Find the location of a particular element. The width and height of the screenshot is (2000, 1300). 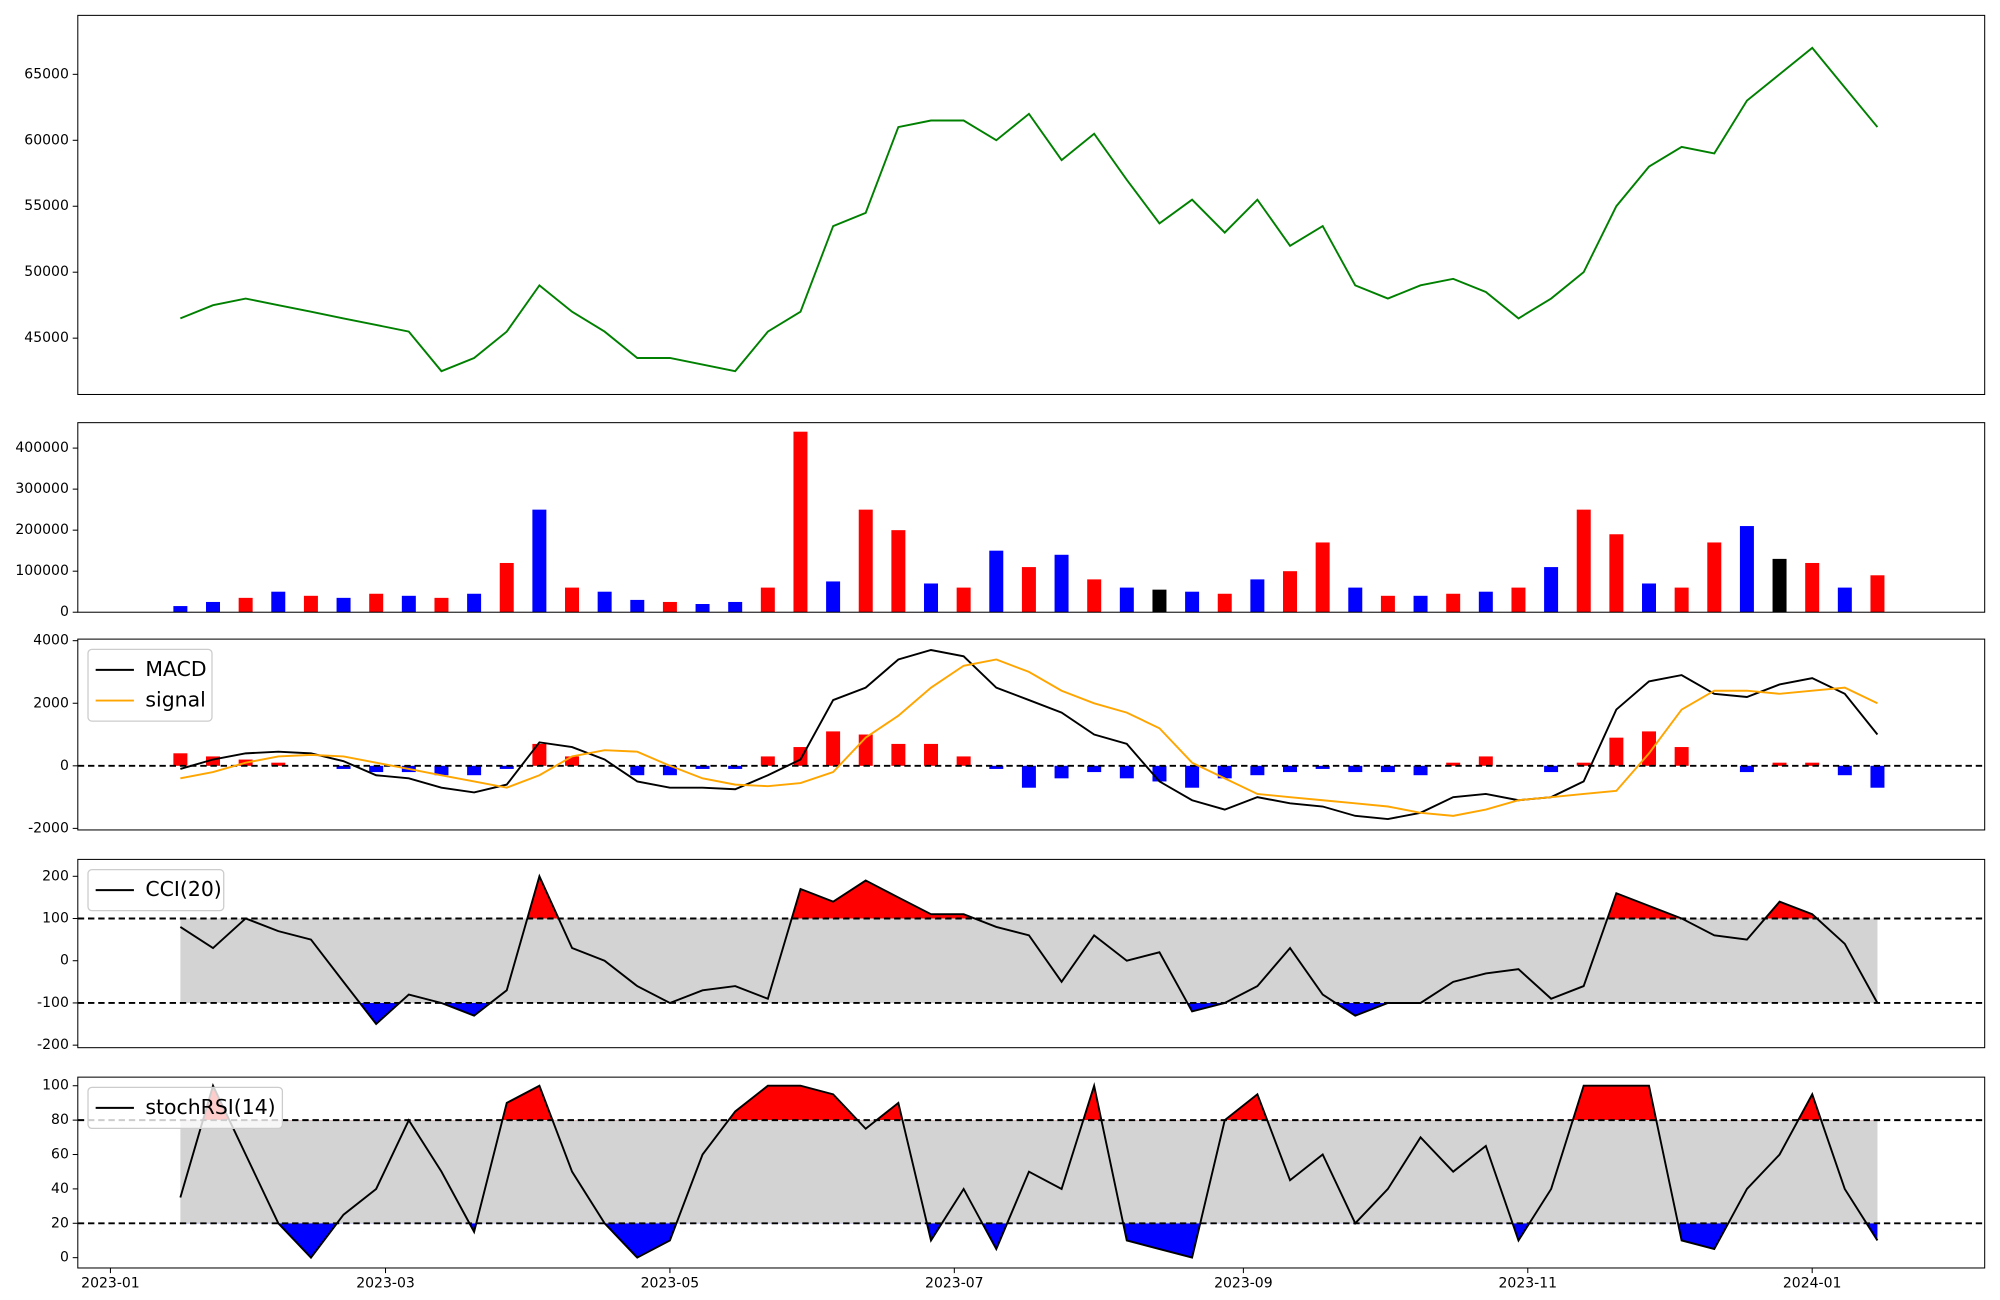

legend-label: CCI(20) is located at coordinates (183, 889).